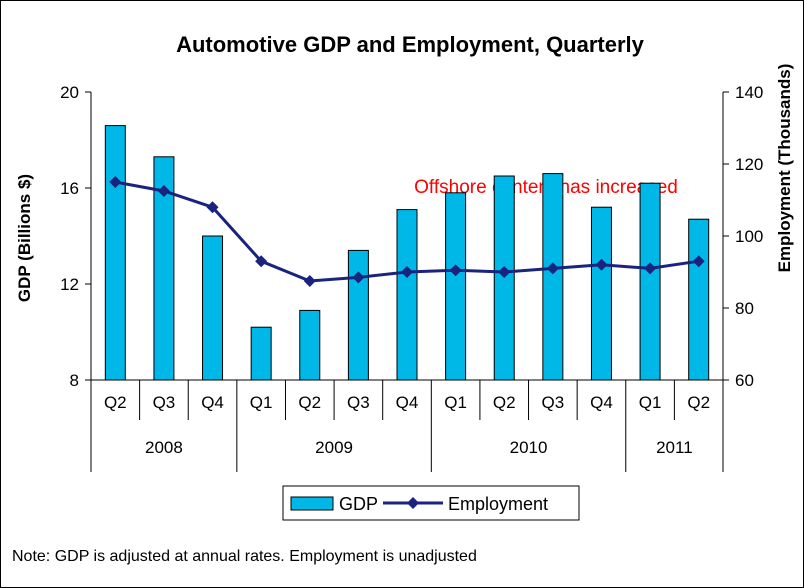  What do you see at coordinates (674, 447) in the screenshot?
I see `year-label-2011: 2011` at bounding box center [674, 447].